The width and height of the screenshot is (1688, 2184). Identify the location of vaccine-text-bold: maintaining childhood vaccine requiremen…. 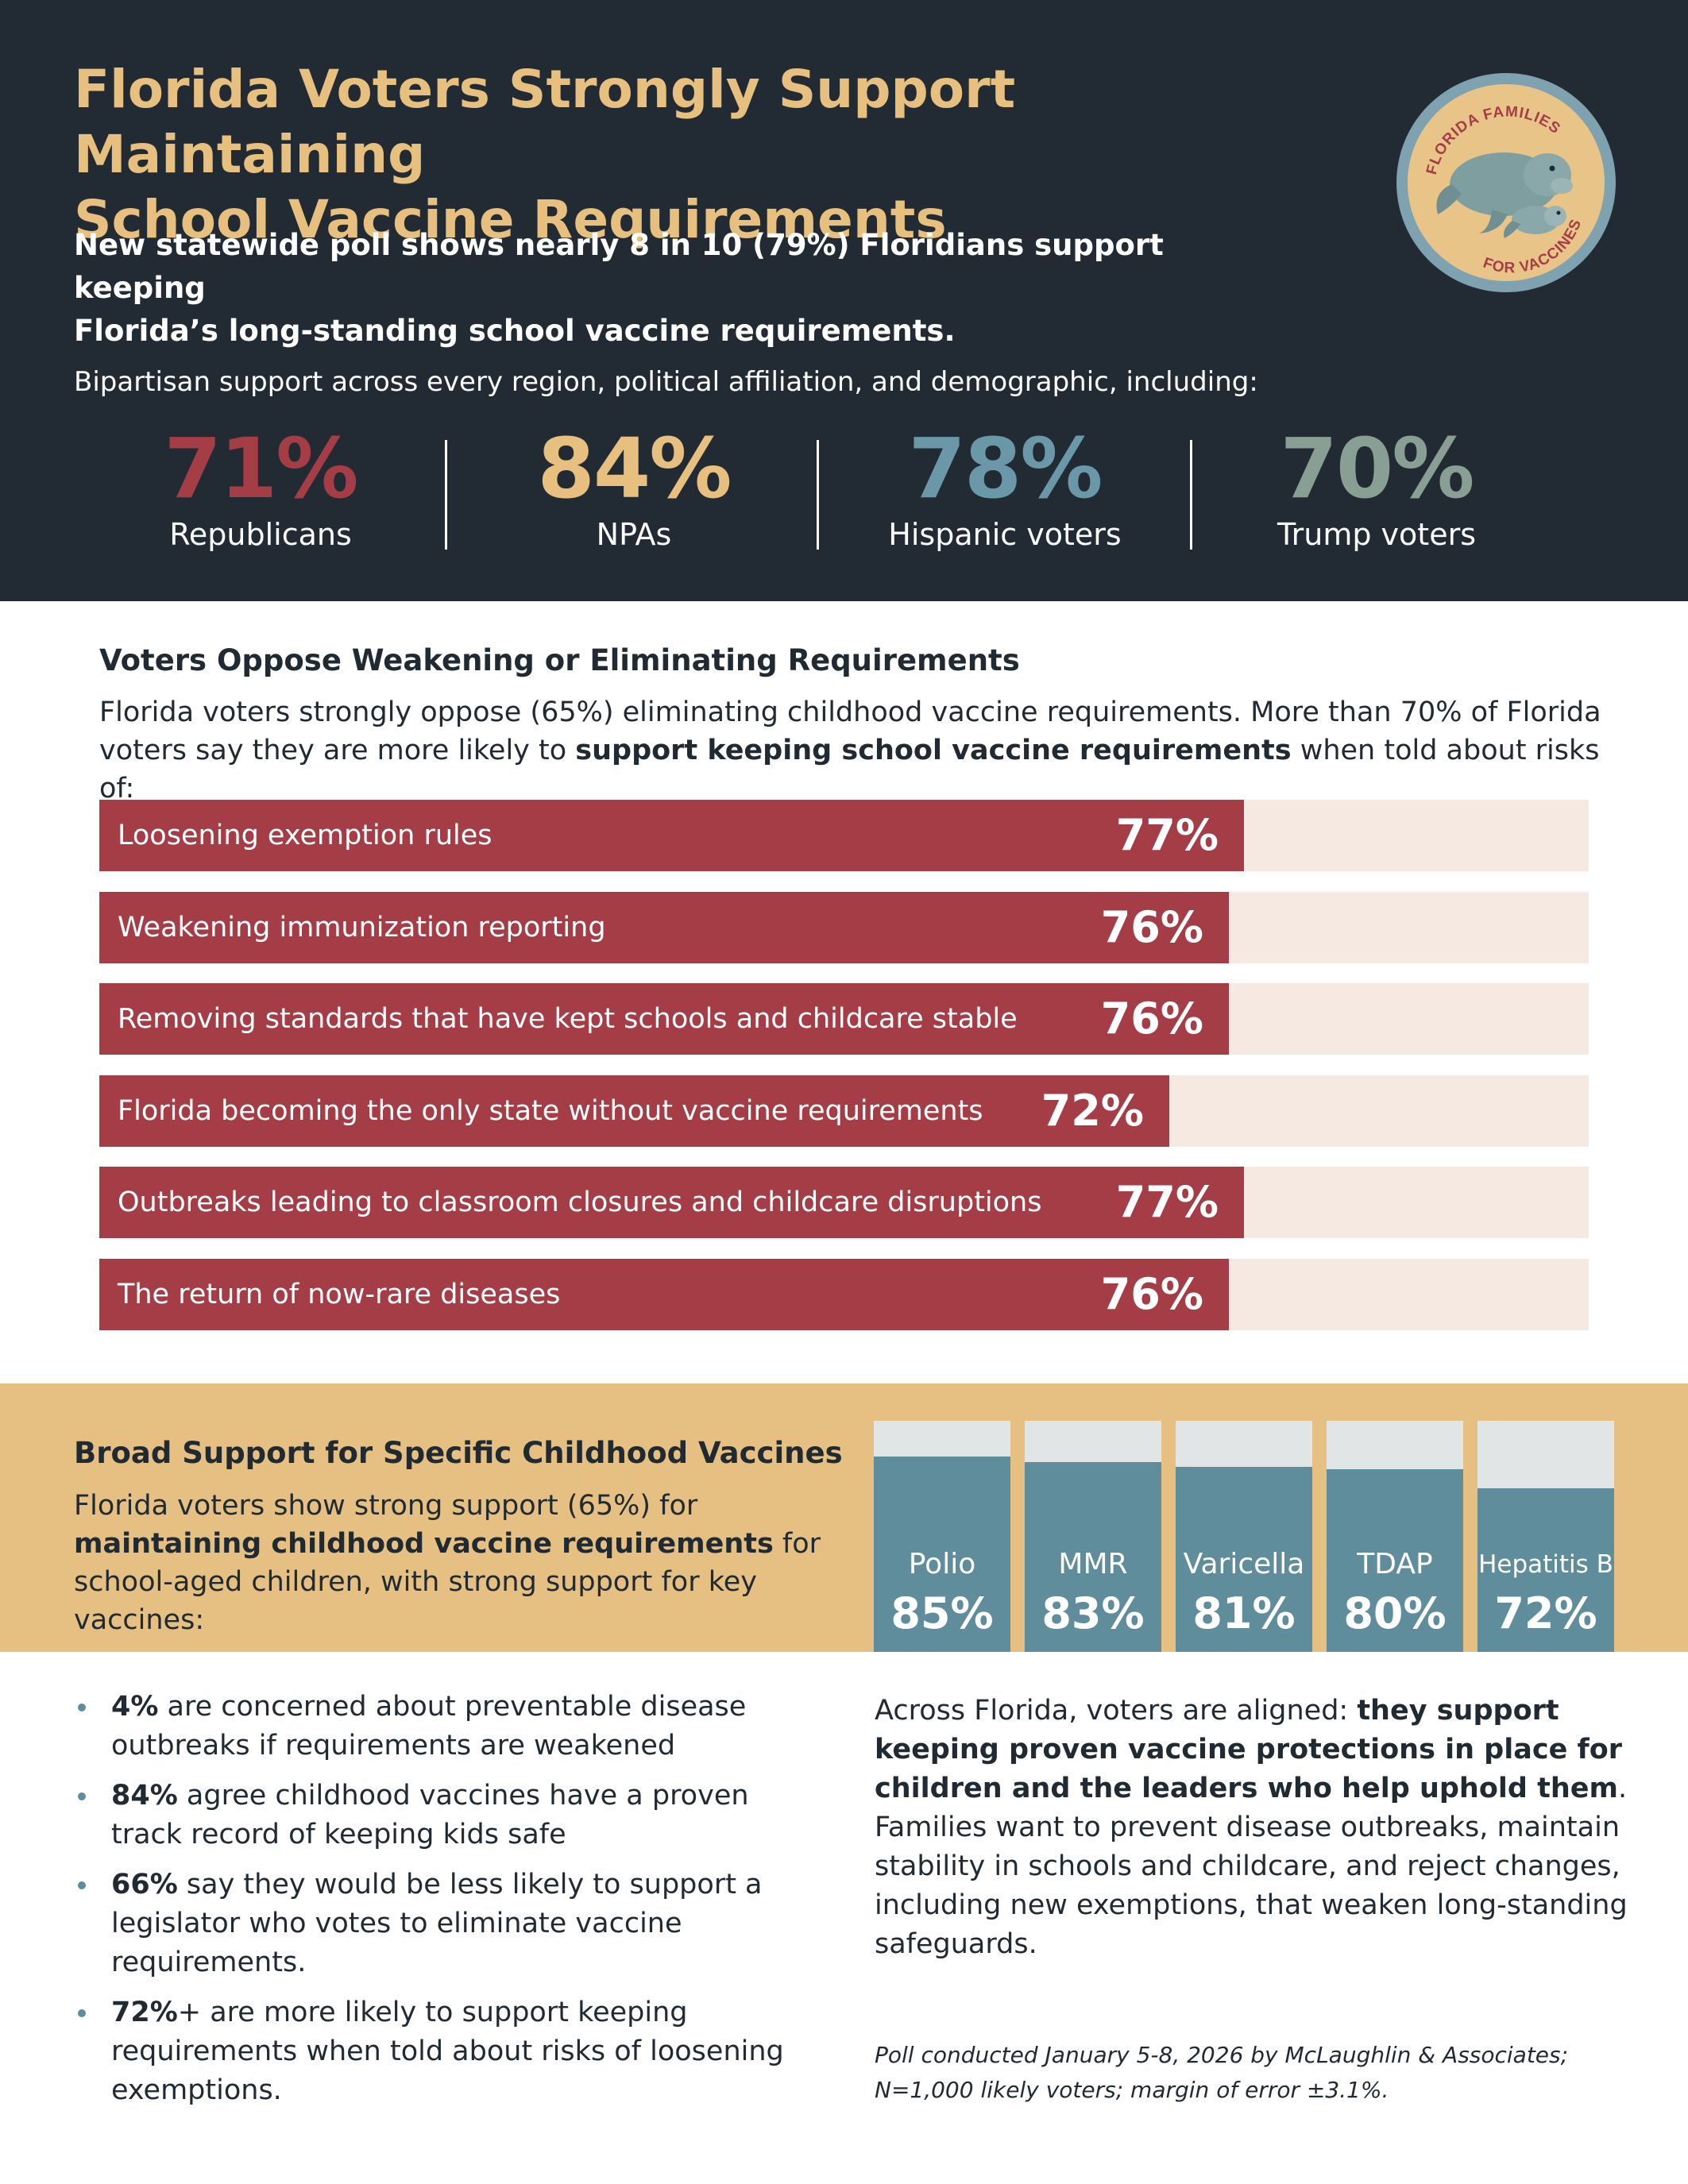
(424, 1544).